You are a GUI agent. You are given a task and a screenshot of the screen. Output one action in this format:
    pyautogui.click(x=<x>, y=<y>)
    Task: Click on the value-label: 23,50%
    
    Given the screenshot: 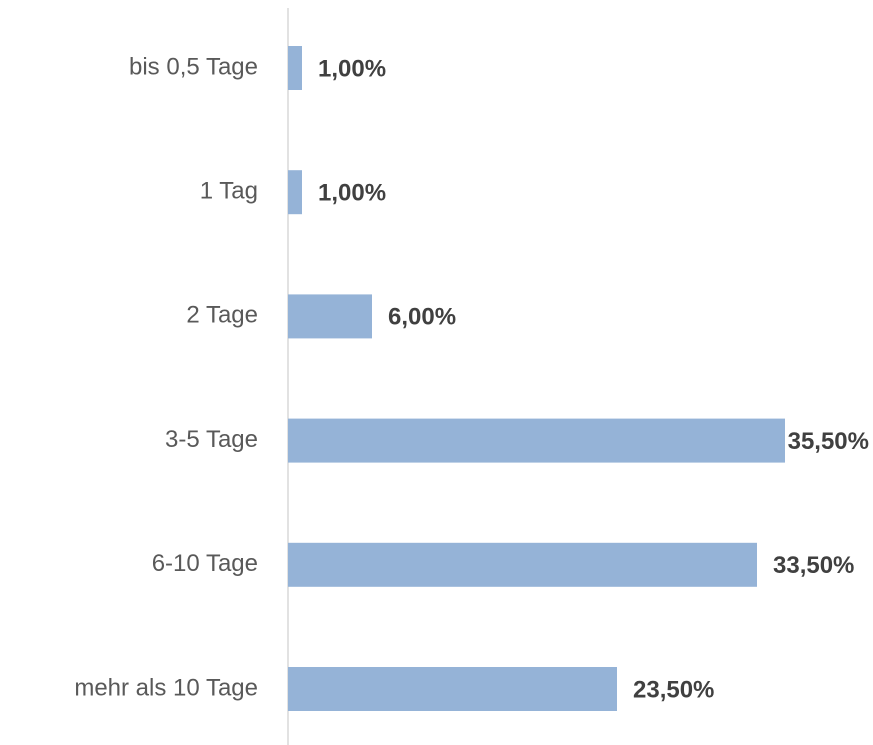 What is the action you would take?
    pyautogui.click(x=673, y=689)
    